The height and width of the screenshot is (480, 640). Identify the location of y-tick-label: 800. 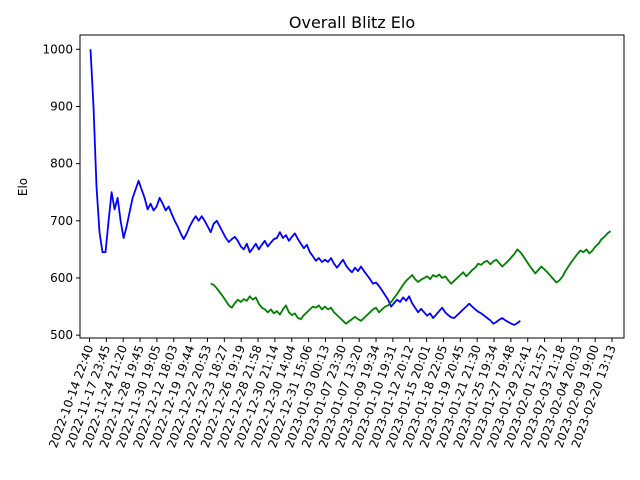
(61, 164).